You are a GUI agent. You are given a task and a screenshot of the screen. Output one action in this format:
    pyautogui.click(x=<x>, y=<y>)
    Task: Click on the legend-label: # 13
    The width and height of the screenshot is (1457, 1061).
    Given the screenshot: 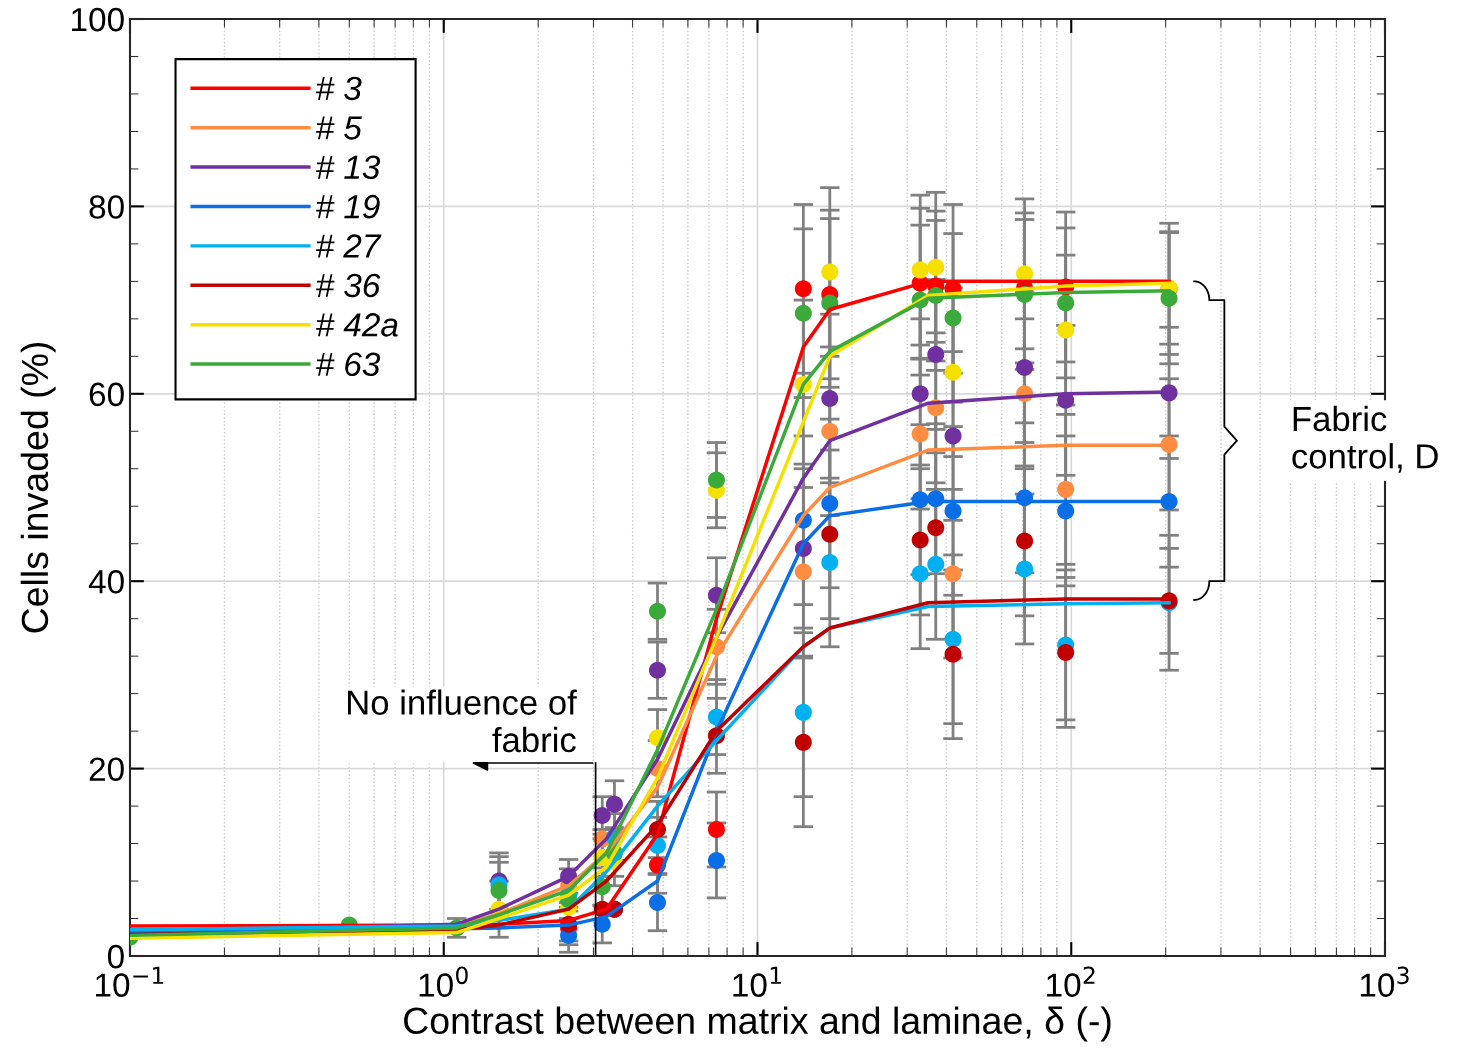 What is the action you would take?
    pyautogui.click(x=348, y=167)
    